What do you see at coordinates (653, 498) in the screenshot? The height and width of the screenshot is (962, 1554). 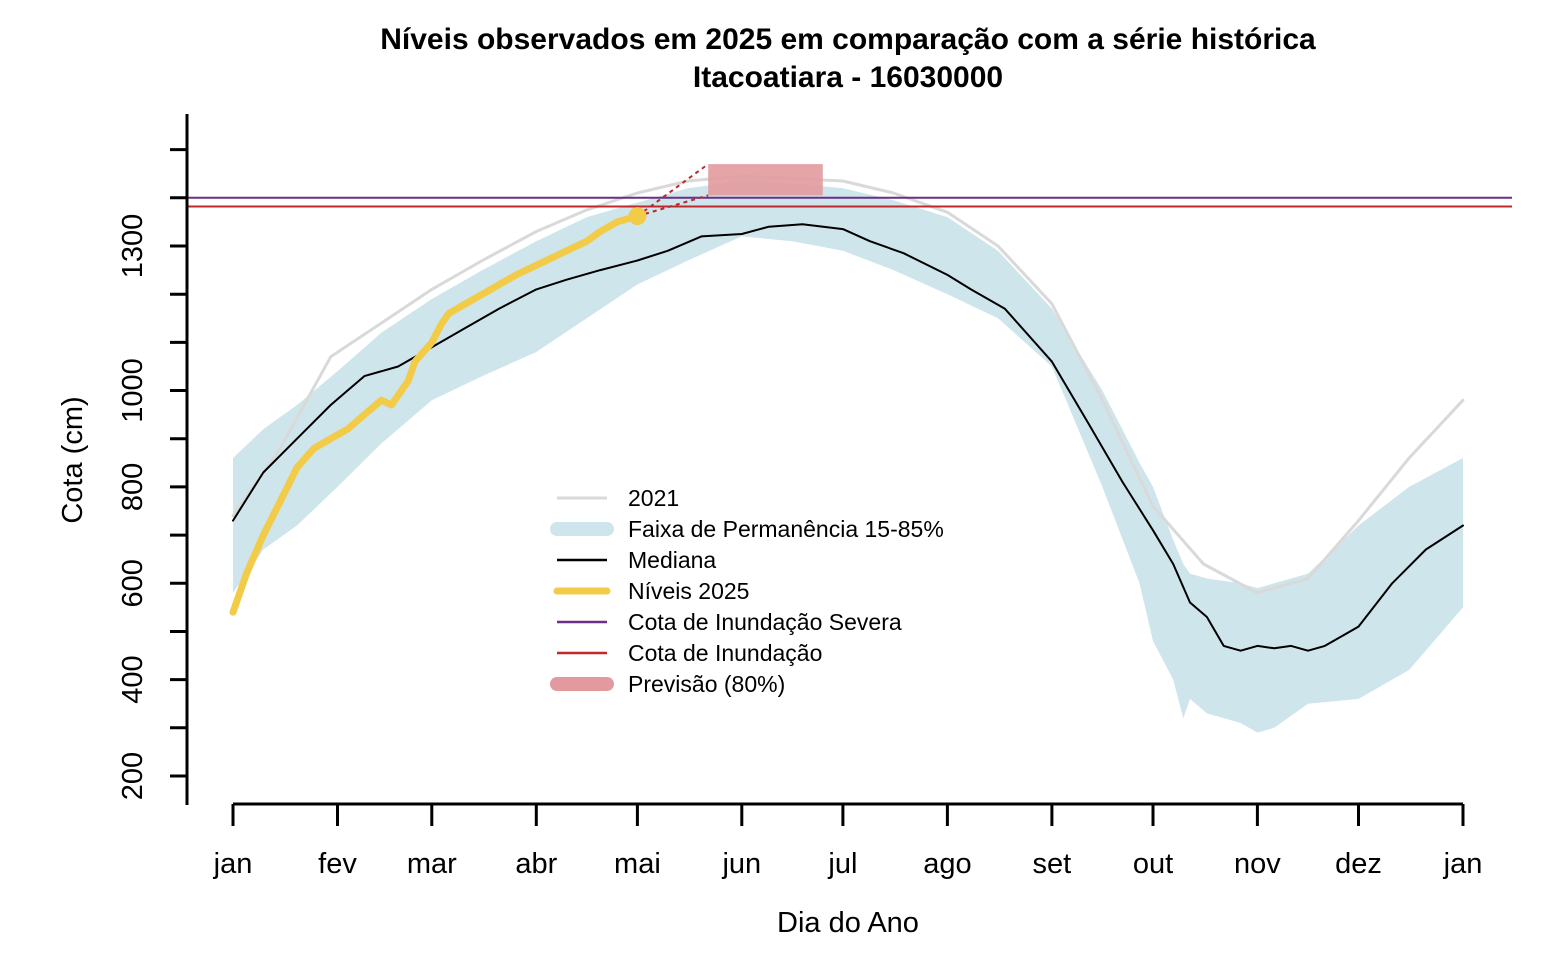 I see `legend-label: 2021` at bounding box center [653, 498].